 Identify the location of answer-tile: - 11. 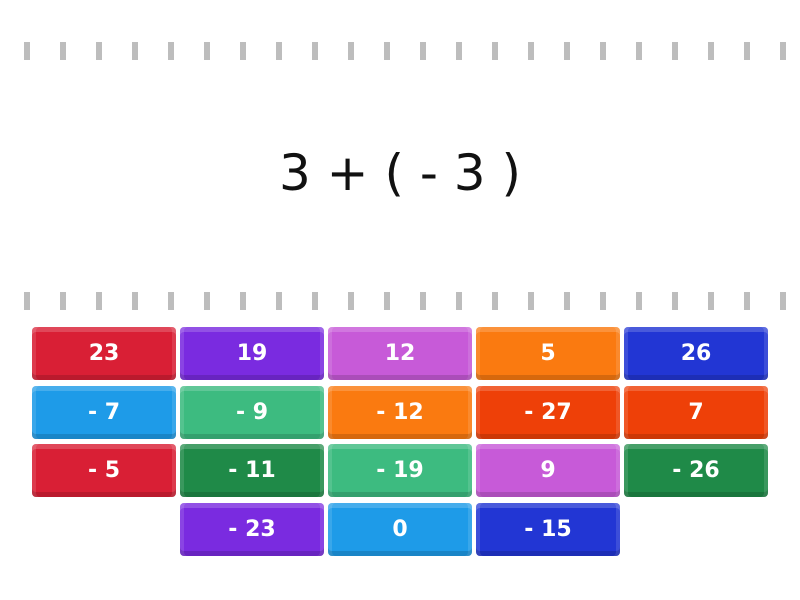
(252, 470).